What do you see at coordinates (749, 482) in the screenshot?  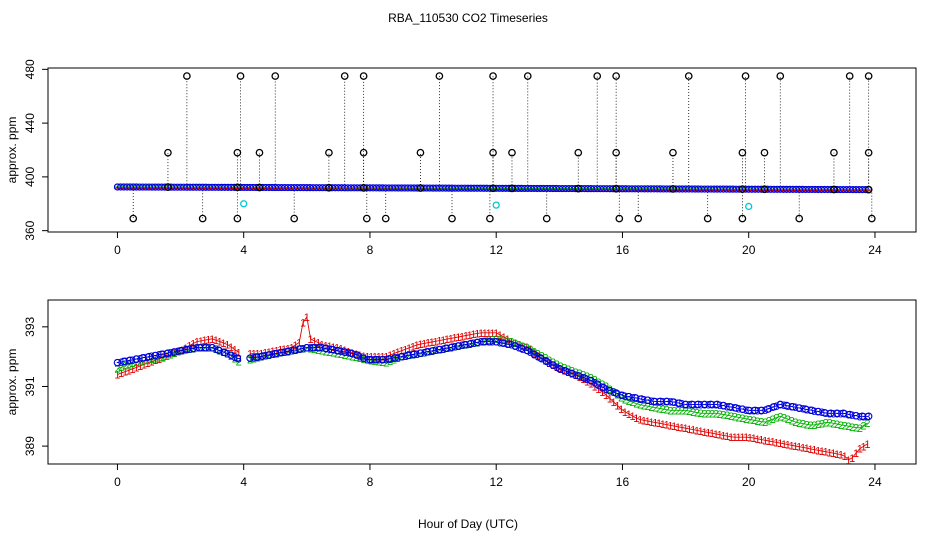 I see `bottom-x-tick-label: 20` at bounding box center [749, 482].